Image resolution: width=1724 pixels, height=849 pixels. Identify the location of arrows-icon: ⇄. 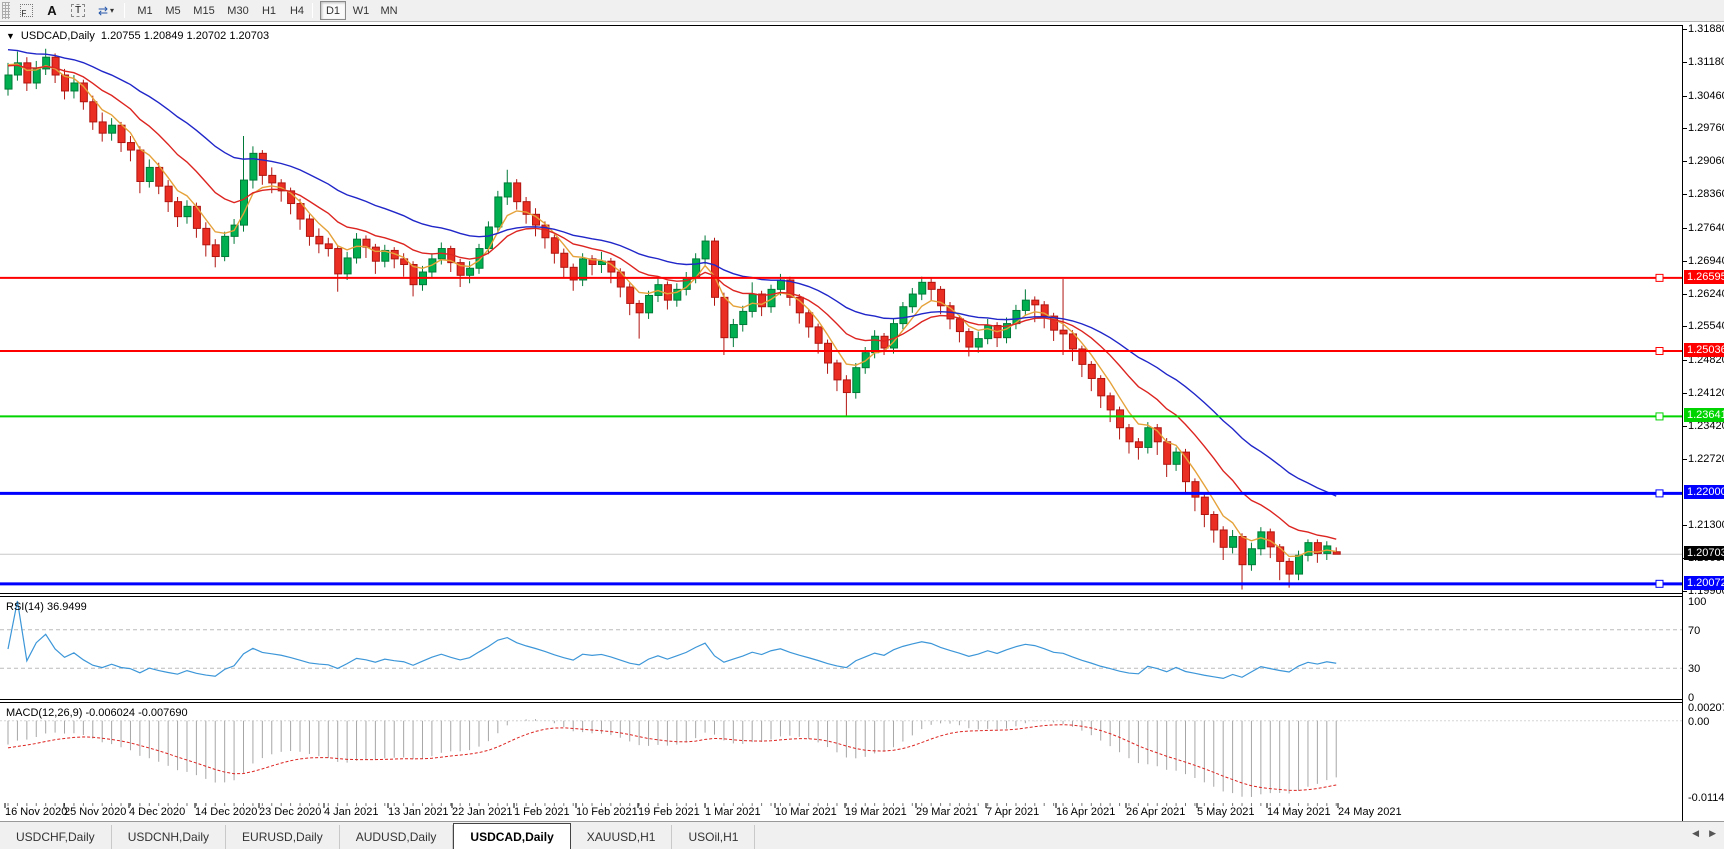
(103, 10).